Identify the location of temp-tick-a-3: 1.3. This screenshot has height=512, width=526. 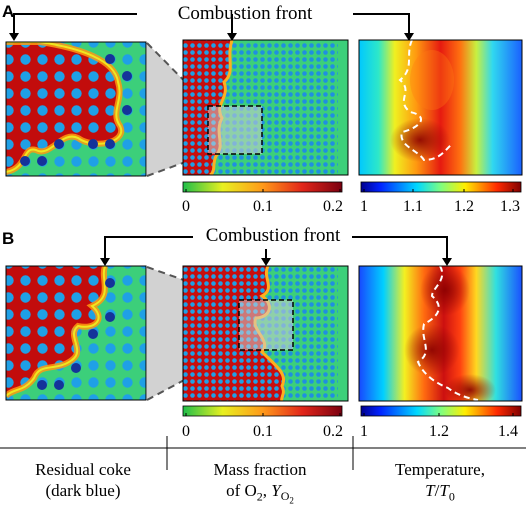
(510, 206).